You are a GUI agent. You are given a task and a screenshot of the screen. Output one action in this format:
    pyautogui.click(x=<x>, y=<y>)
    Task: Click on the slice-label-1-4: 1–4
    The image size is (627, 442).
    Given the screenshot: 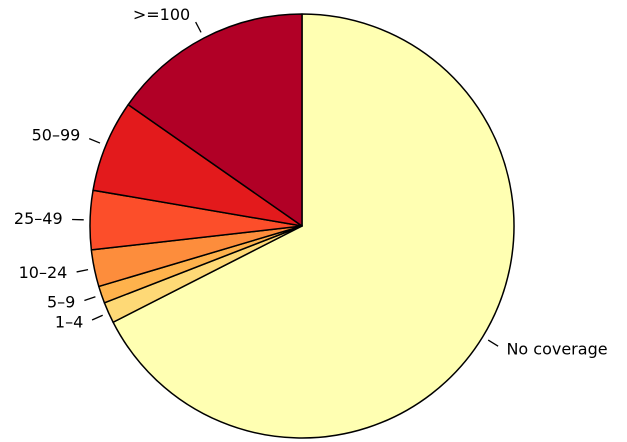 What is the action you would take?
    pyautogui.click(x=69, y=322)
    